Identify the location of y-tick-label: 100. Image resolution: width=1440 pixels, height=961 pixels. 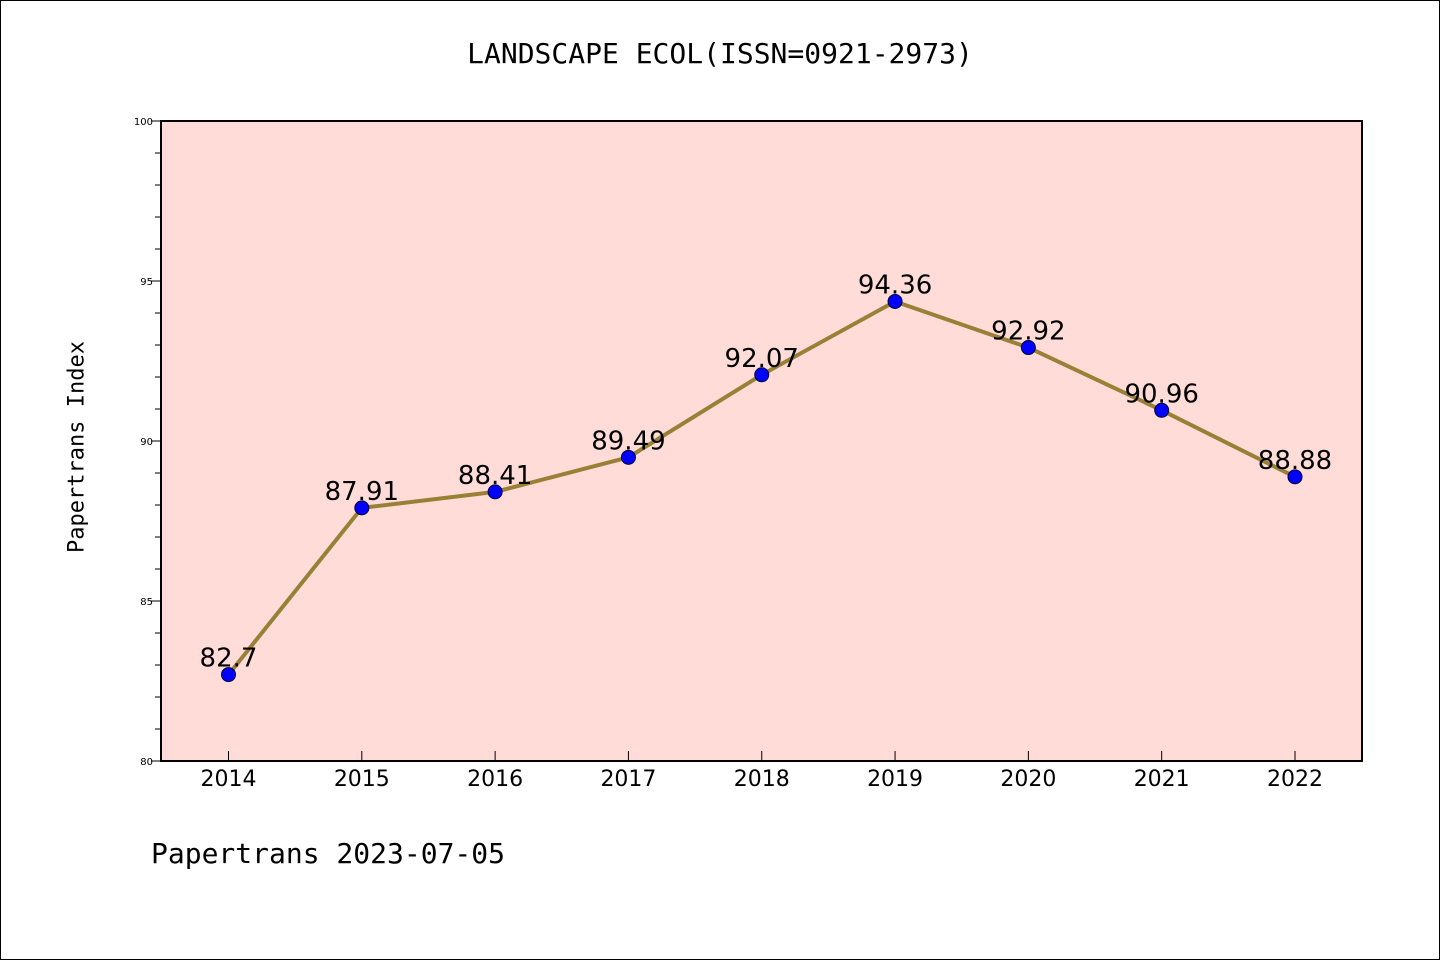
(143, 122).